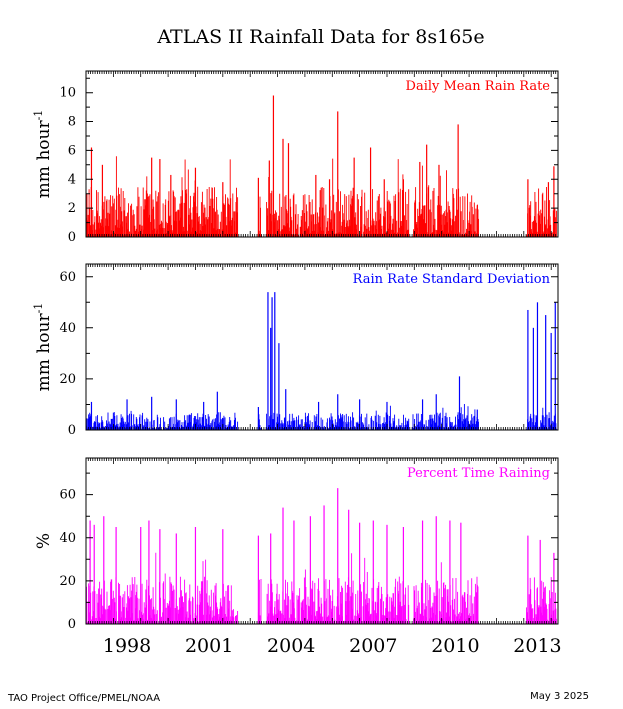 This screenshot has width=623, height=709. Describe the element at coordinates (452, 279) in the screenshot. I see `series-label: Rain Rate Standard Deviation` at that location.